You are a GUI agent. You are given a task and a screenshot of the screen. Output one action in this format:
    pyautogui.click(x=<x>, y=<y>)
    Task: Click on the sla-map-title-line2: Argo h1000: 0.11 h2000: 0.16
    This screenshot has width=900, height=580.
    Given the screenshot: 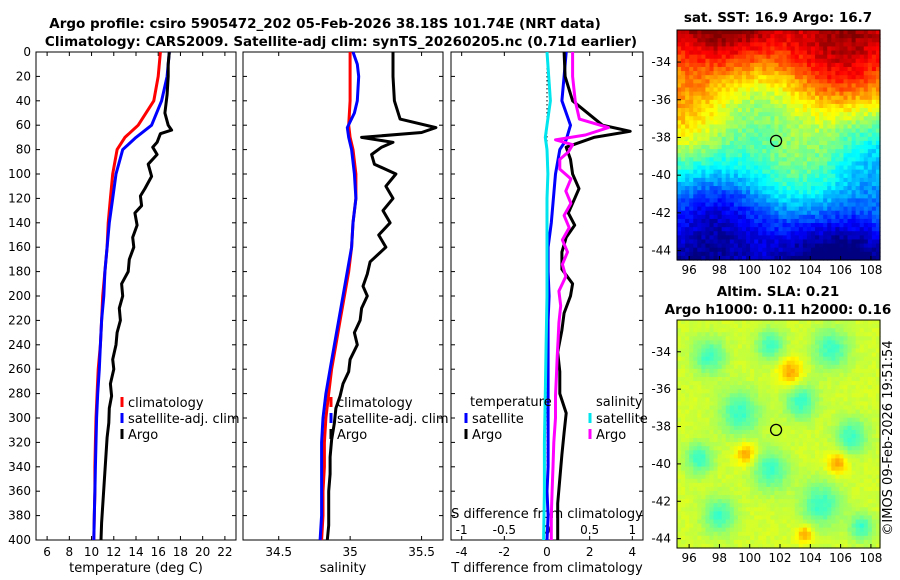 What is the action you would take?
    pyautogui.click(x=778, y=310)
    